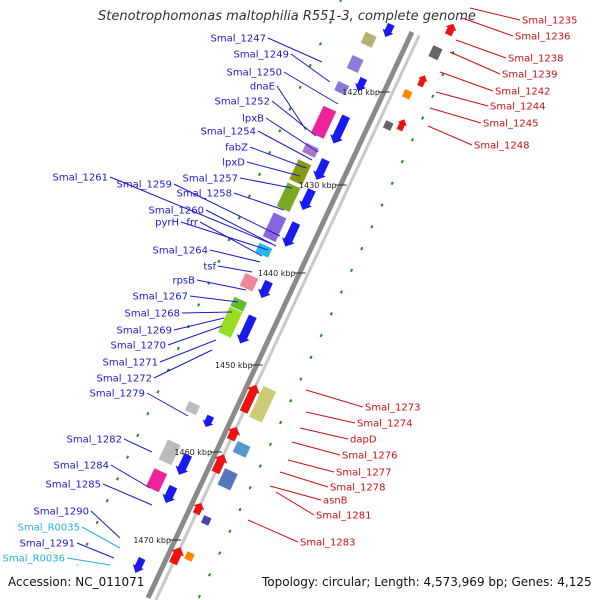 This screenshot has width=600, height=600. What do you see at coordinates (34, 559) in the screenshot?
I see `gene-label-smal-r0036: Smal_R0036` at bounding box center [34, 559].